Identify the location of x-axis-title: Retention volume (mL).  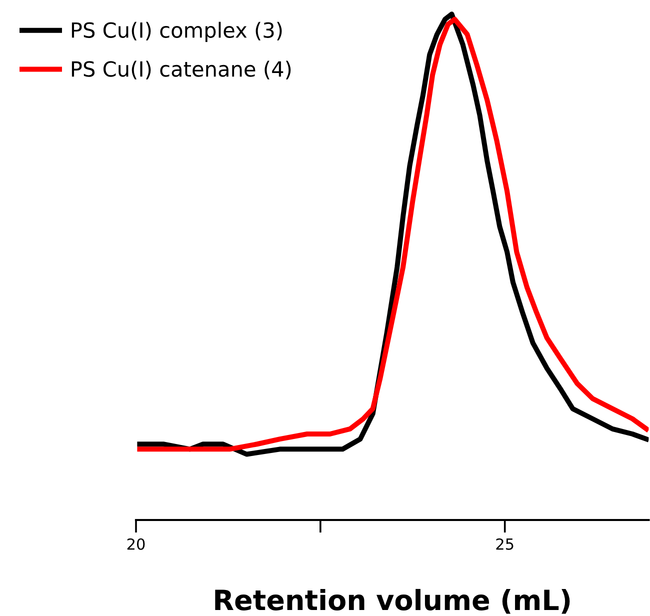
(392, 601).